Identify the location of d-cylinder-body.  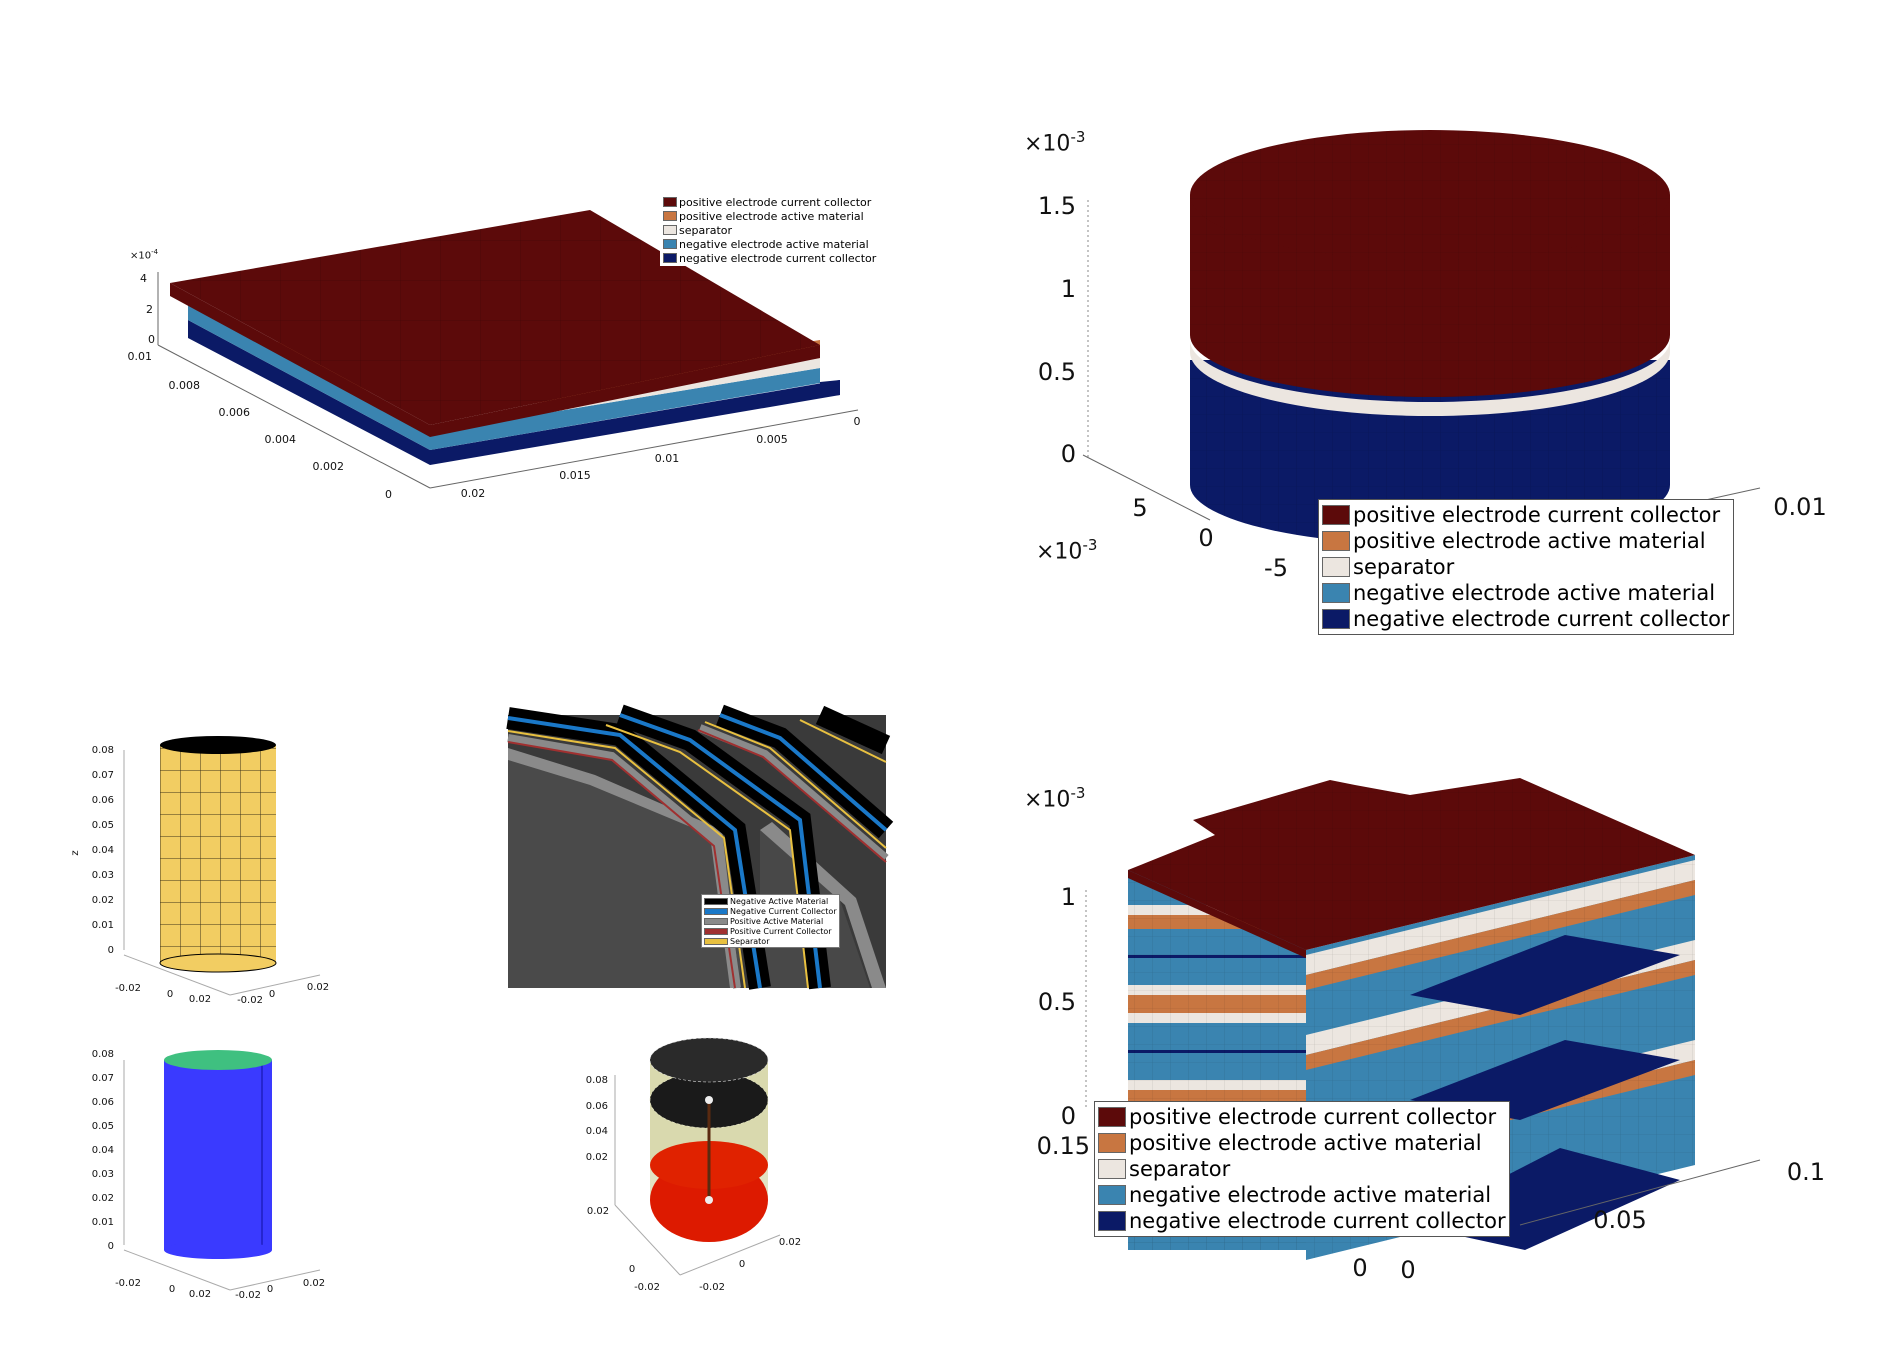
(218, 1155).